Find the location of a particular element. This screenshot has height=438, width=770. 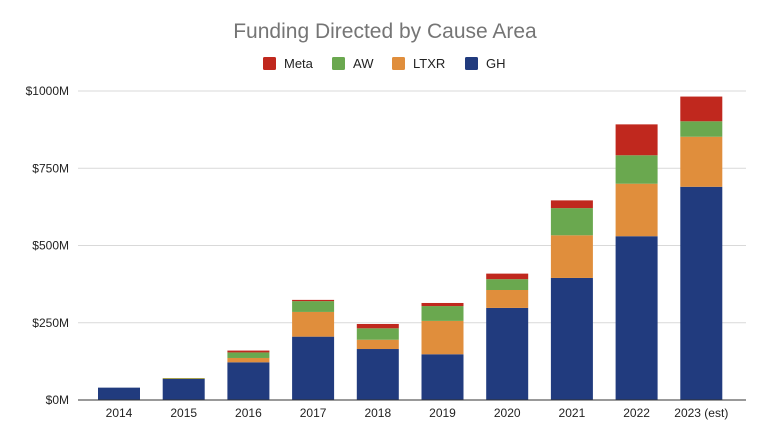

y-tick-label: $750M is located at coordinates (50, 168).